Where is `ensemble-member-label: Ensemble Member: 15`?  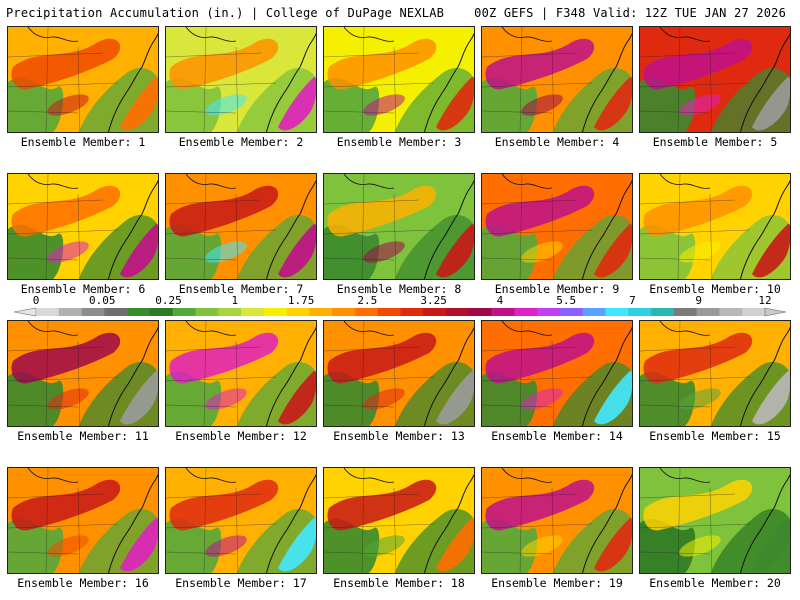
ensemble-member-label: Ensemble Member: 15 is located at coordinates (715, 436).